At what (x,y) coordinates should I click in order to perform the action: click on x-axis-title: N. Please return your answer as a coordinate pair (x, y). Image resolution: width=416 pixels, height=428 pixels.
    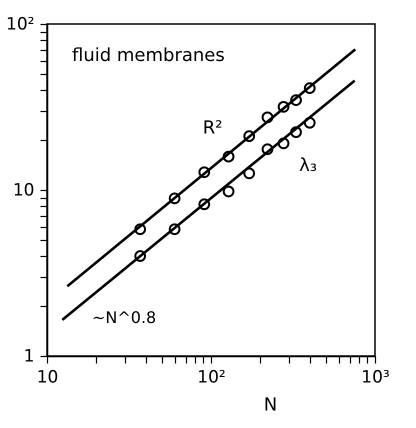
    Looking at the image, I should click on (271, 405).